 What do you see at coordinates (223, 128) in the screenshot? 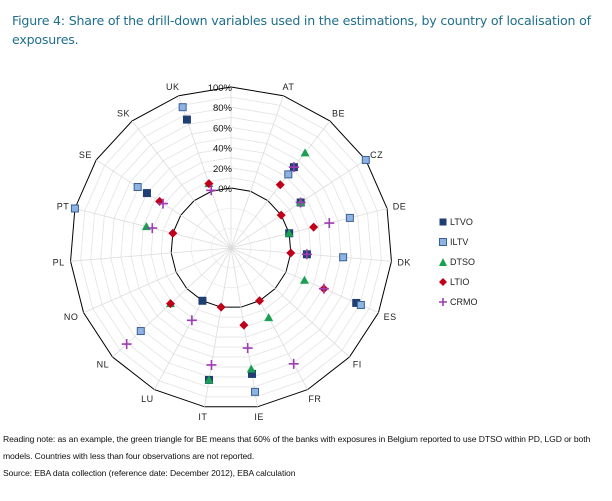
I see `radial-tick-label: 60%` at bounding box center [223, 128].